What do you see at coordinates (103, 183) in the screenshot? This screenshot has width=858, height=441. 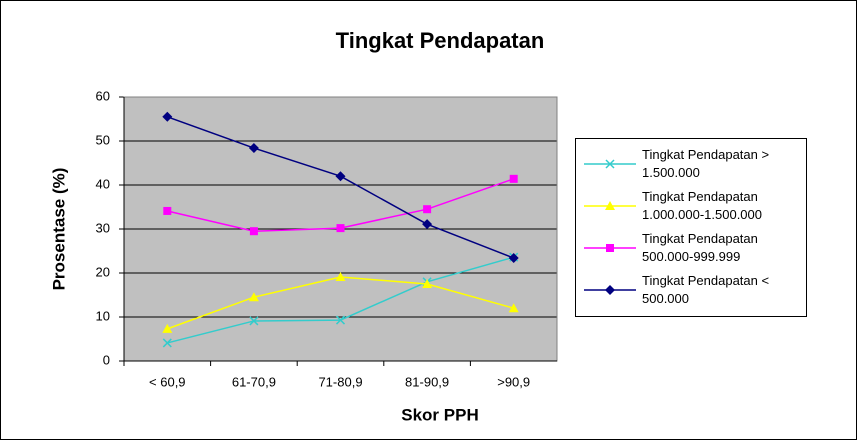 I see `y-tick-label: 40` at bounding box center [103, 183].